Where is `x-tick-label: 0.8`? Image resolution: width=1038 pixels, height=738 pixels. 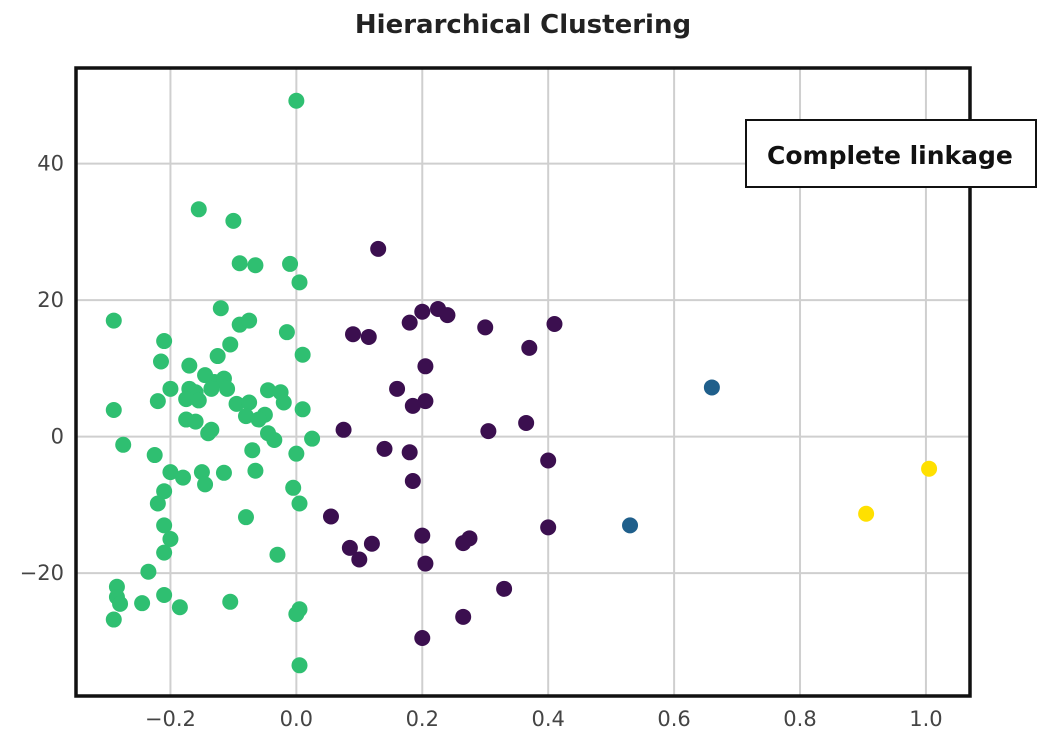
x-tick-label: 0.8 is located at coordinates (799, 719).